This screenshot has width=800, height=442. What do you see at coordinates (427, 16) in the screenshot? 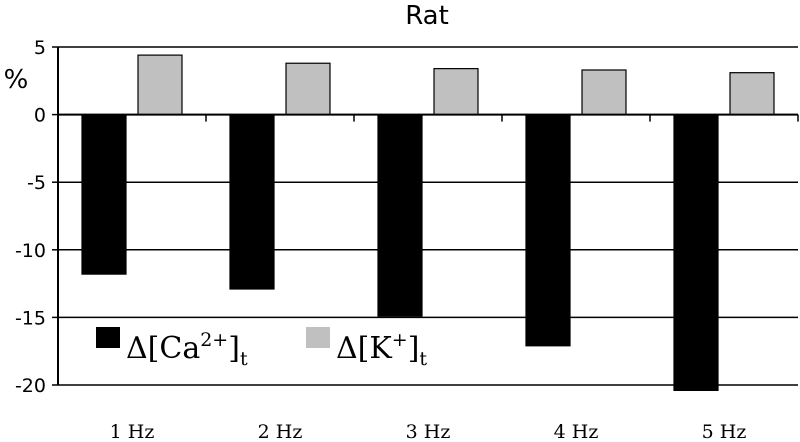
I see `chart-title: Rat` at bounding box center [427, 16].